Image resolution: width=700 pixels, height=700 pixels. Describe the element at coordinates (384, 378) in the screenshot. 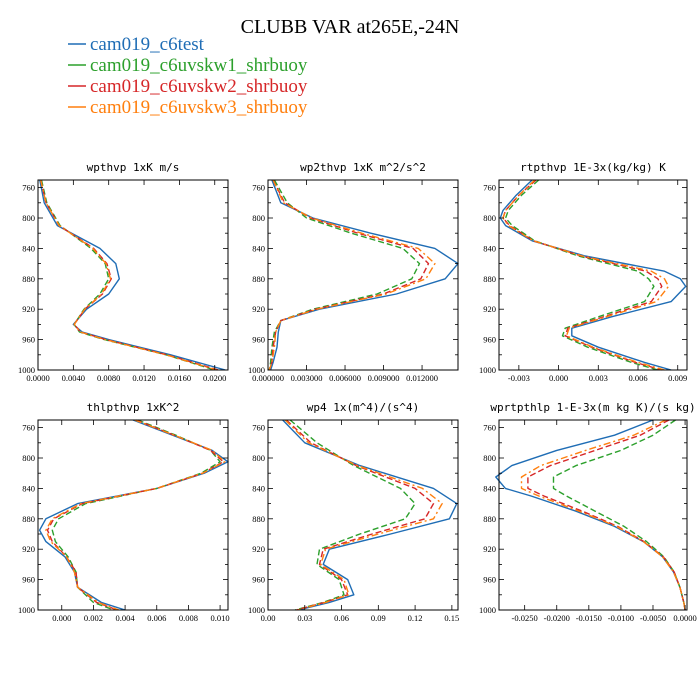

I see `x-tick-label: 0.009000` at that location.